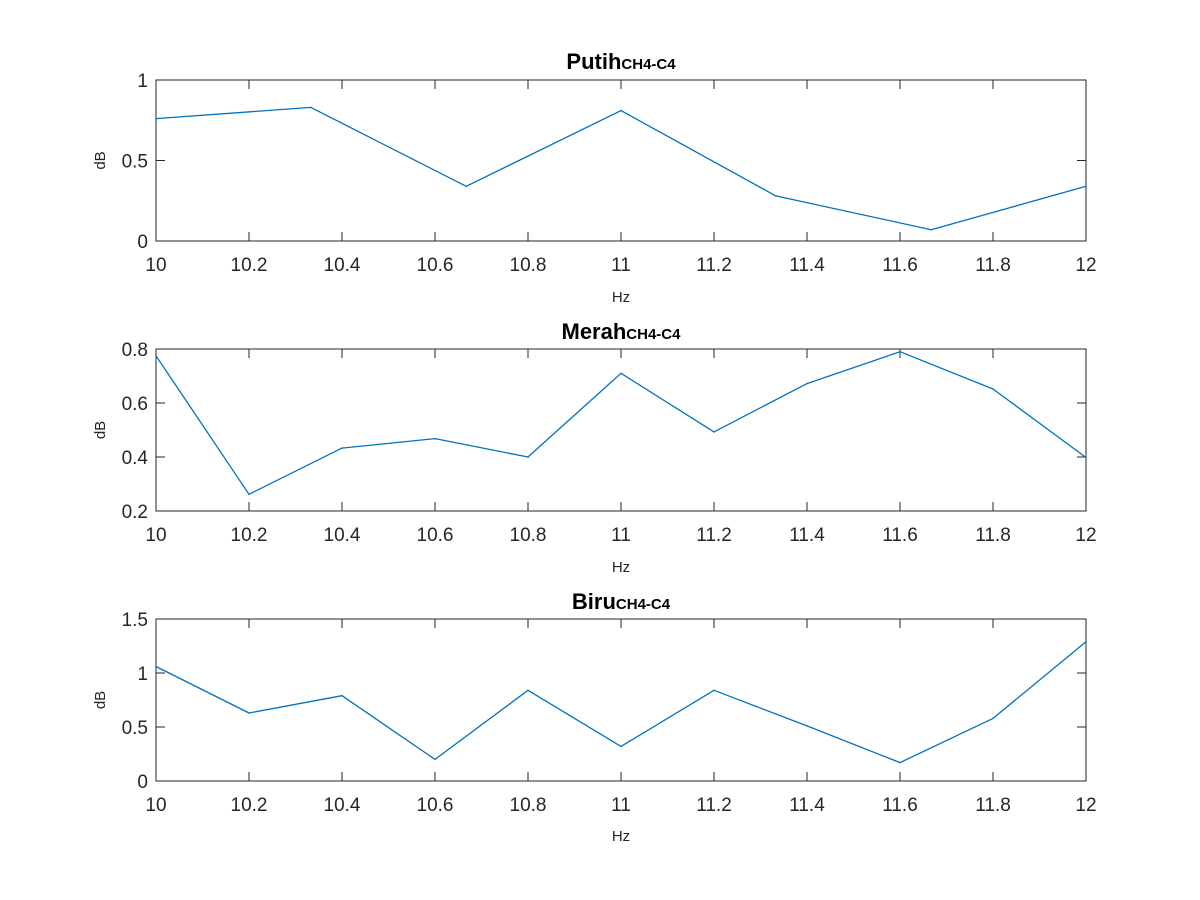  Describe the element at coordinates (342, 265) in the screenshot. I see `subplot-putih-x-tick-label: 10.4` at that location.